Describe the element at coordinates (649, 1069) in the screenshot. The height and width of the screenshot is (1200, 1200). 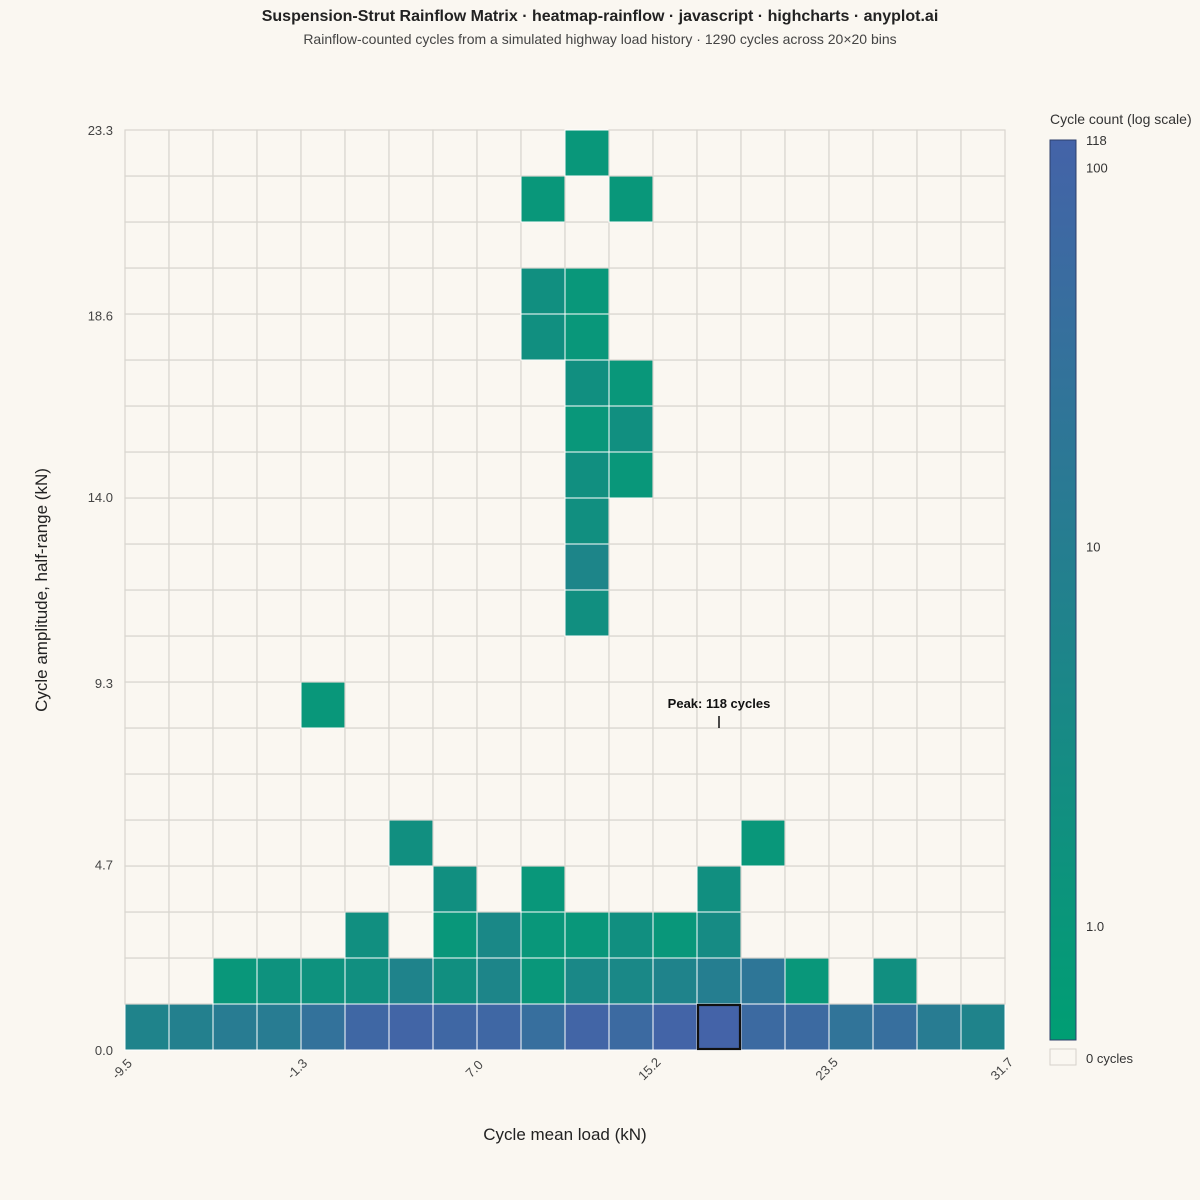
I see `x-tick-label: 15.2` at that location.